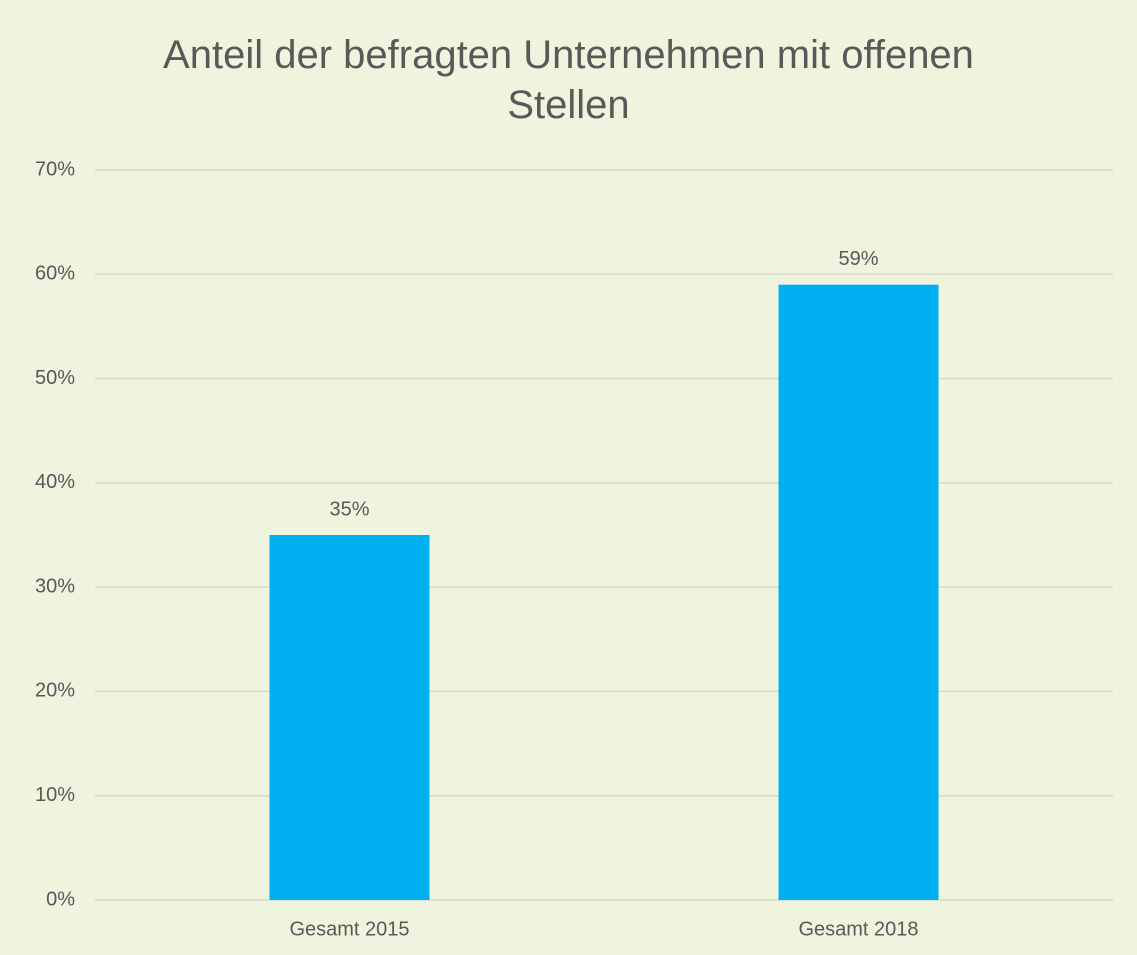 This screenshot has width=1137, height=955. I want to click on data-label: 35%, so click(349, 509).